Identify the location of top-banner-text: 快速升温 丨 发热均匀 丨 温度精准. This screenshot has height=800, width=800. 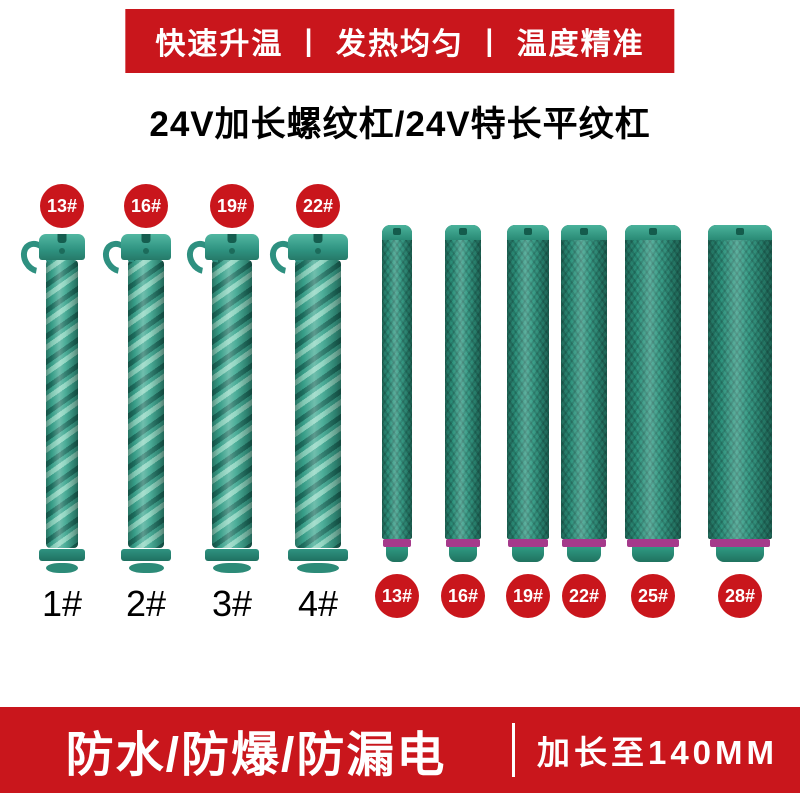
(400, 44).